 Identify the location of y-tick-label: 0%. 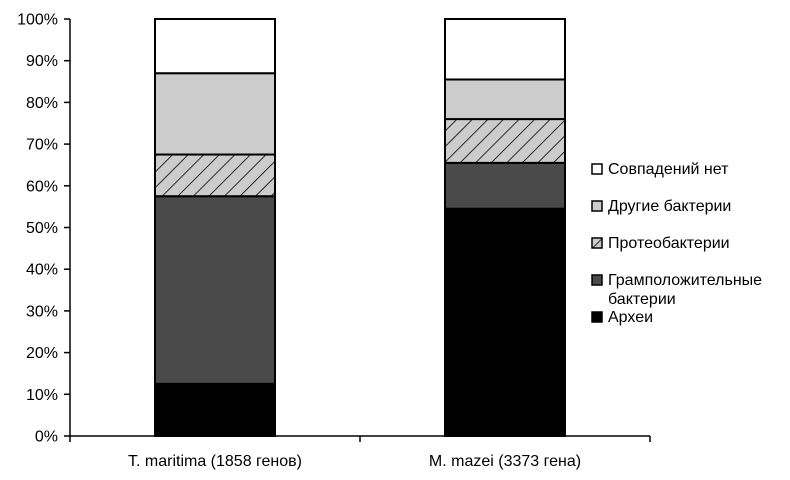
(46, 437).